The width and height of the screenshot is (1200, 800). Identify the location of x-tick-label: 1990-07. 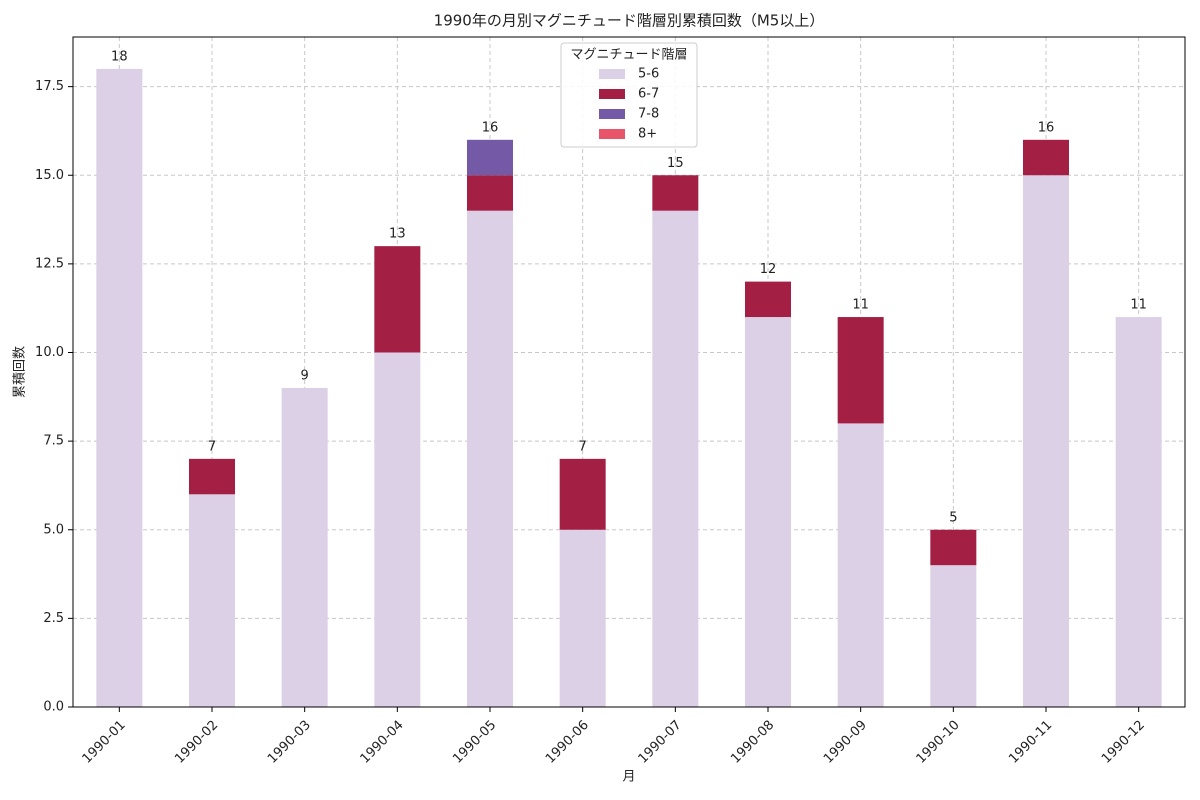
(660, 742).